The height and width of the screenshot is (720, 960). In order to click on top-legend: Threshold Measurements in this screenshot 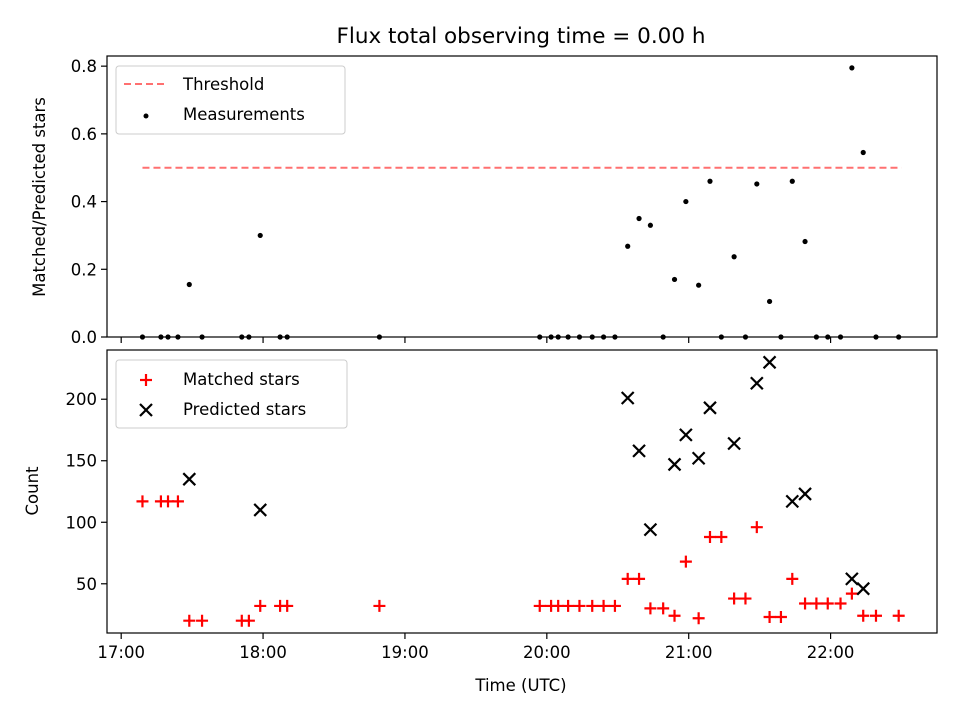, I will do `click(230, 100)`.